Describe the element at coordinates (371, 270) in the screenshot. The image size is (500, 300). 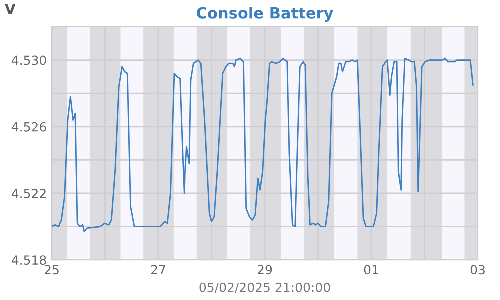
I see `x-tick-label: 01` at that location.